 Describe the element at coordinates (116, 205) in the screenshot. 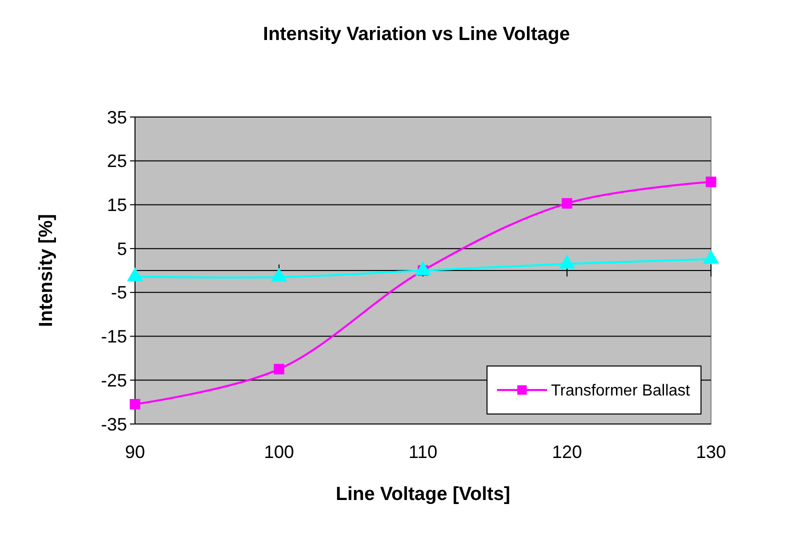

I see `y-tick-label: 15` at that location.